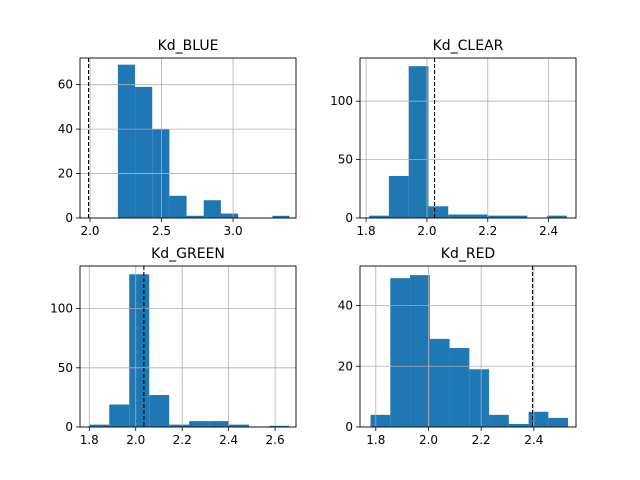 This screenshot has height=480, width=640. I want to click on panel-title: Kd_RED, so click(468, 254).